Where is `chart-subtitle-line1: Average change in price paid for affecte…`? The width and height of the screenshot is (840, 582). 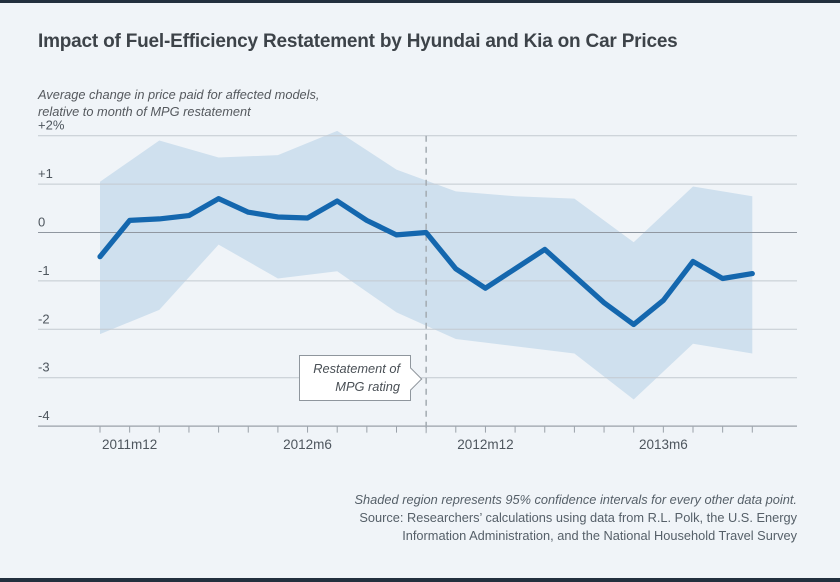
chart-subtitle-line1: Average change in price paid for affecte… is located at coordinates (179, 94).